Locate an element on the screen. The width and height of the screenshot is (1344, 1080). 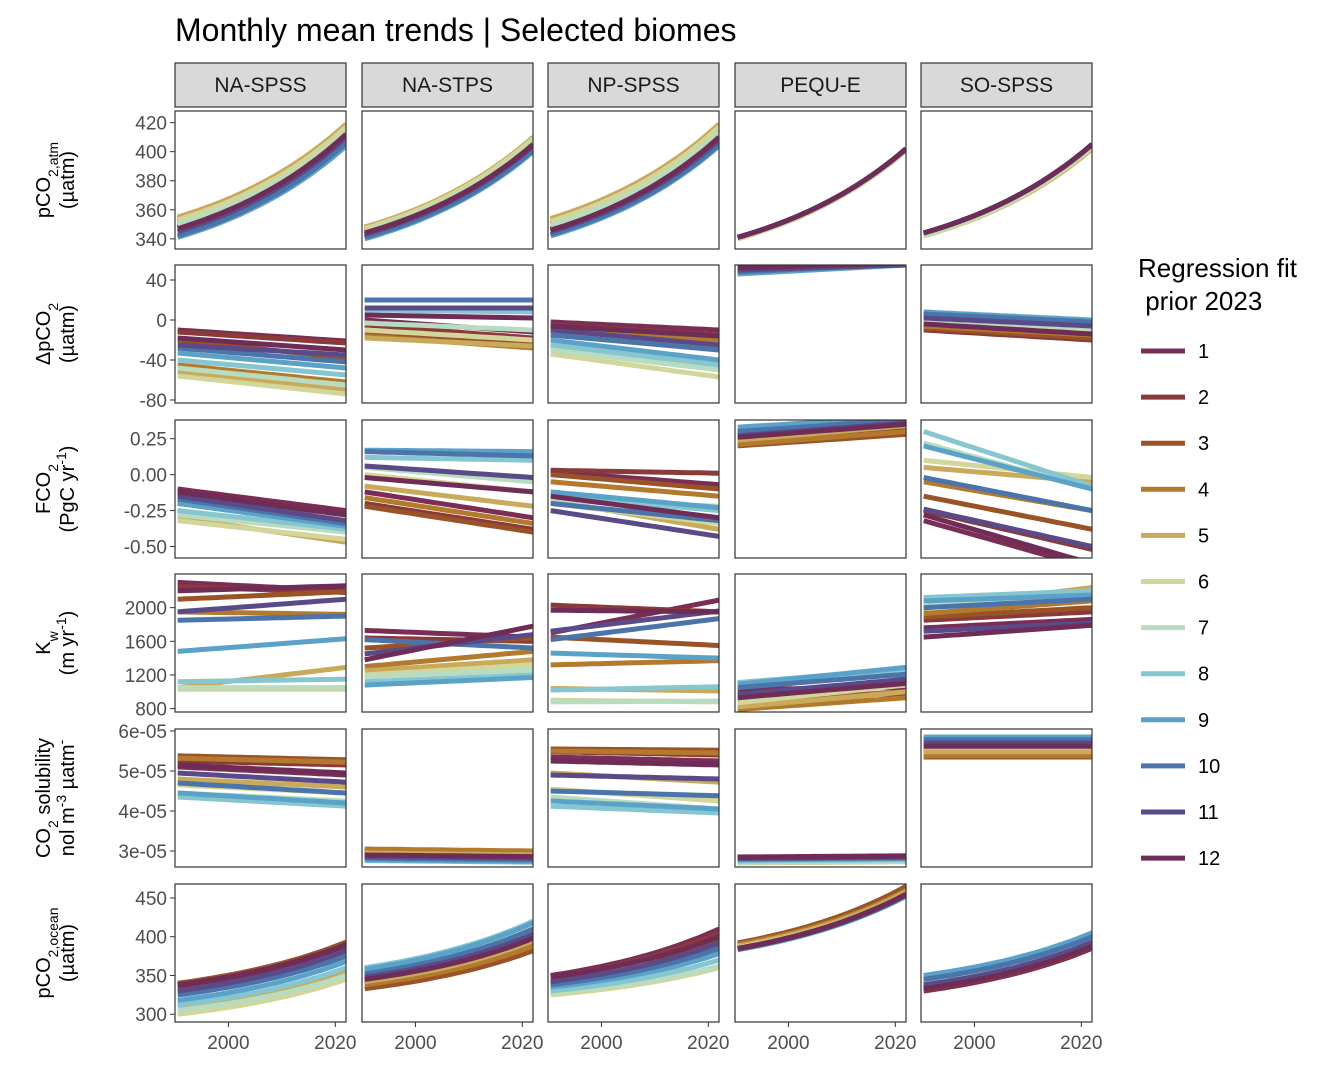
y-tick-label: 450 is located at coordinates (151, 899).